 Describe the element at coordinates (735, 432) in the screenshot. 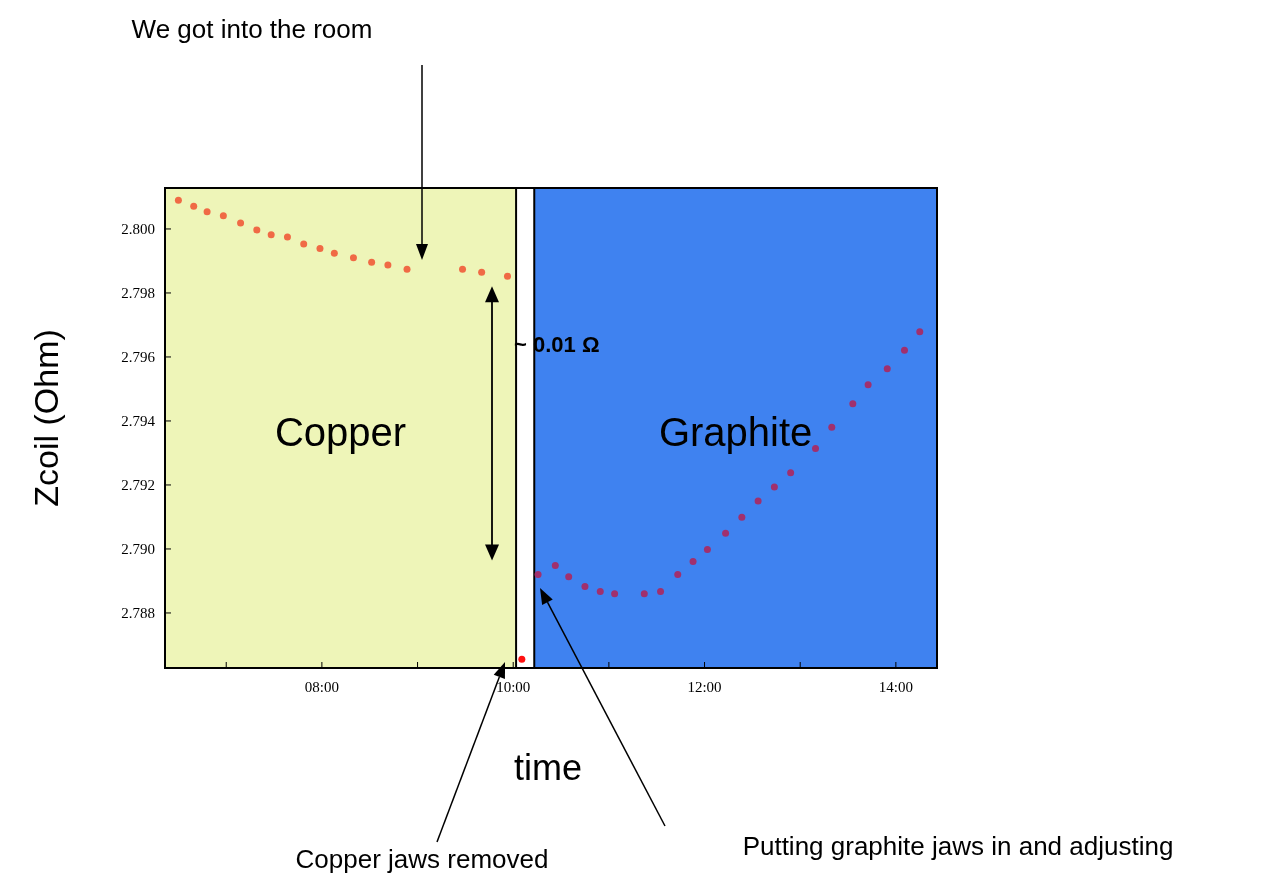

I see `band-label: Graphite` at that location.